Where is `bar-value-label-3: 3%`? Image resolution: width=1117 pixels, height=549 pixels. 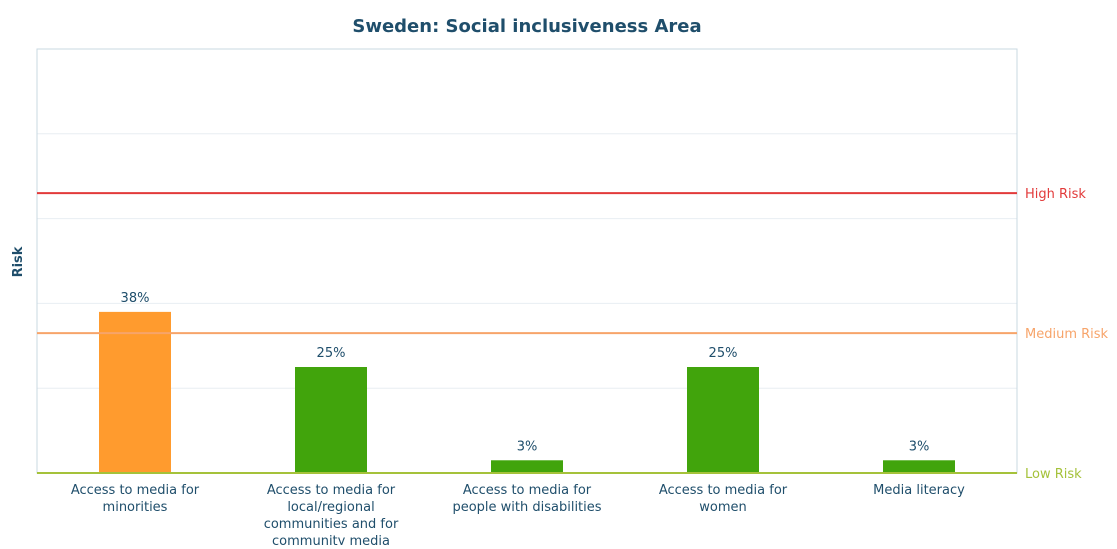
bar-value-label-3: 3% is located at coordinates (527, 446).